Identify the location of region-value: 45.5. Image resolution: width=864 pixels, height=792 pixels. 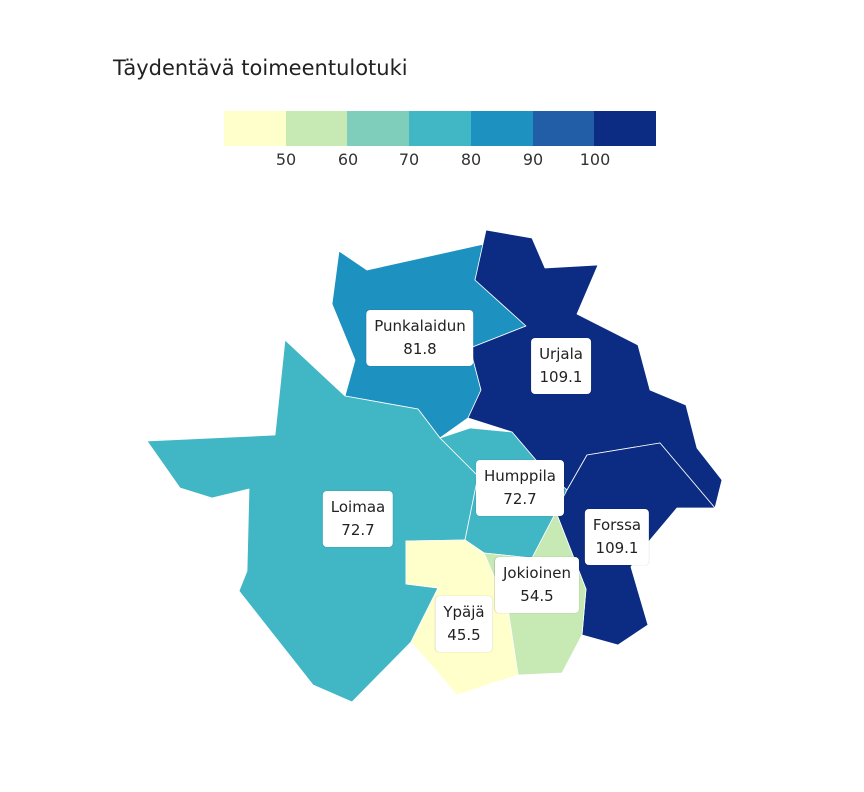
(464, 635).